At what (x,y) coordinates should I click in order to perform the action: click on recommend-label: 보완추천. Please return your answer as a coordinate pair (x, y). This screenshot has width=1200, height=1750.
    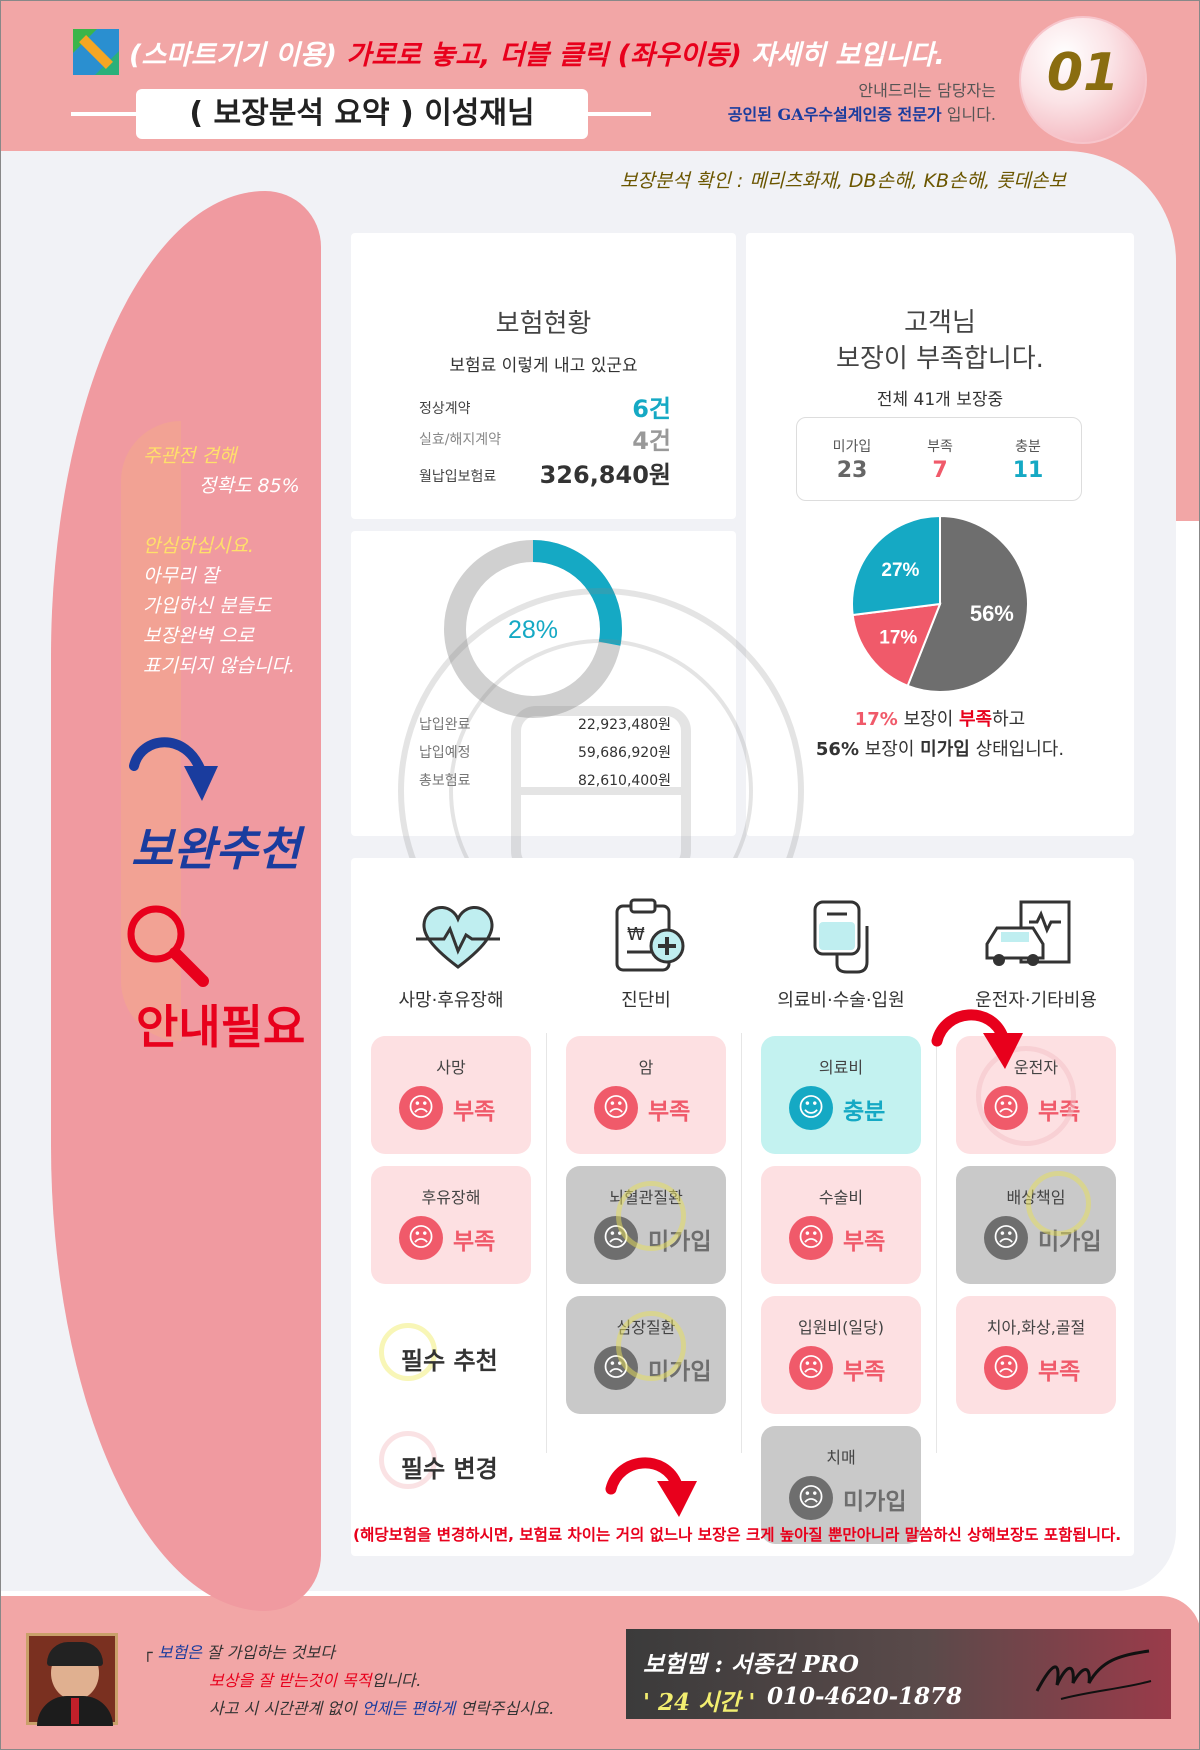
    Looking at the image, I should click on (216, 849).